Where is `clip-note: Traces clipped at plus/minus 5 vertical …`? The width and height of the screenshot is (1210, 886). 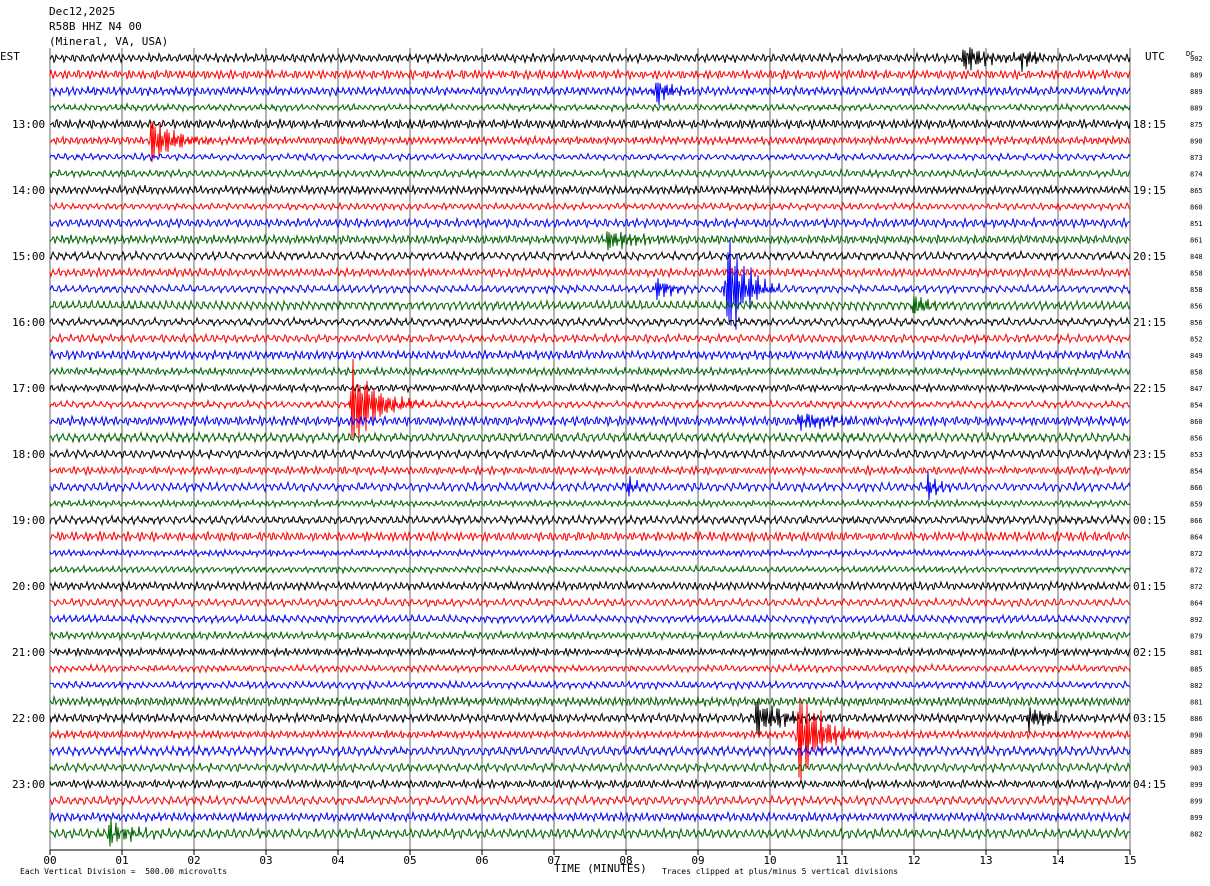 clip-note: Traces clipped at plus/minus 5 vertical … is located at coordinates (780, 871).